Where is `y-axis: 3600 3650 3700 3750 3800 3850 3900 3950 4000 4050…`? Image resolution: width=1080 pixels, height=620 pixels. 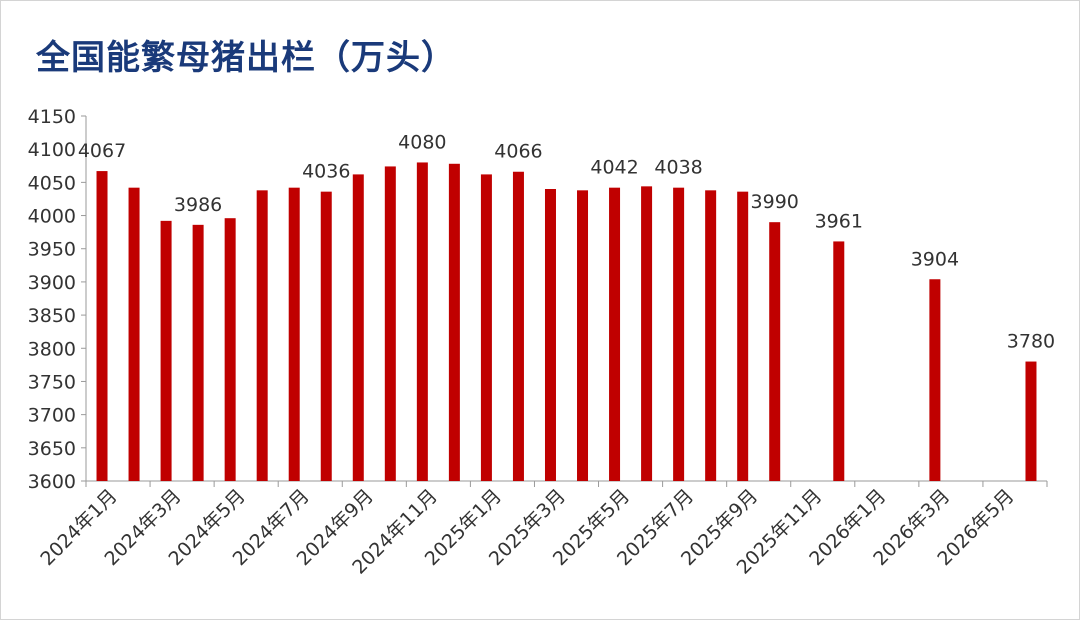 y-axis: 3600 3650 3700 3750 3800 3850 3900 3950 4000 4050… is located at coordinates (57, 299).